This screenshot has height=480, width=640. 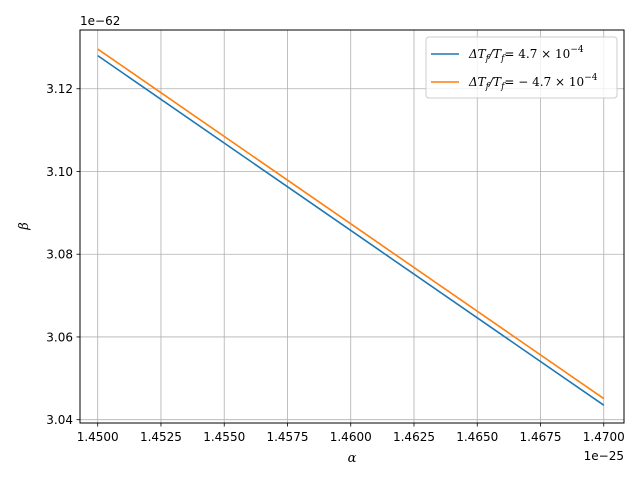 I want to click on x-axis-label: α, so click(x=352, y=458).